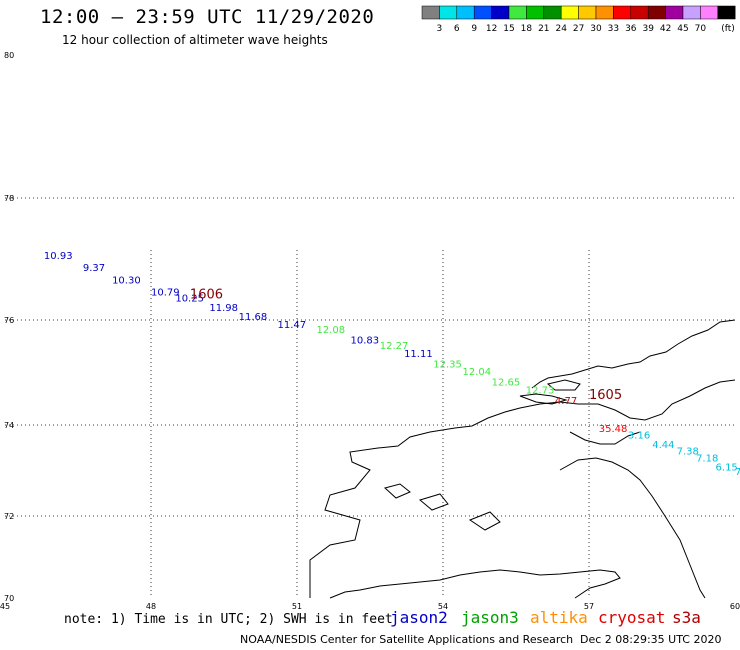  I want to click on lat-tick-label: 70, so click(9, 598).